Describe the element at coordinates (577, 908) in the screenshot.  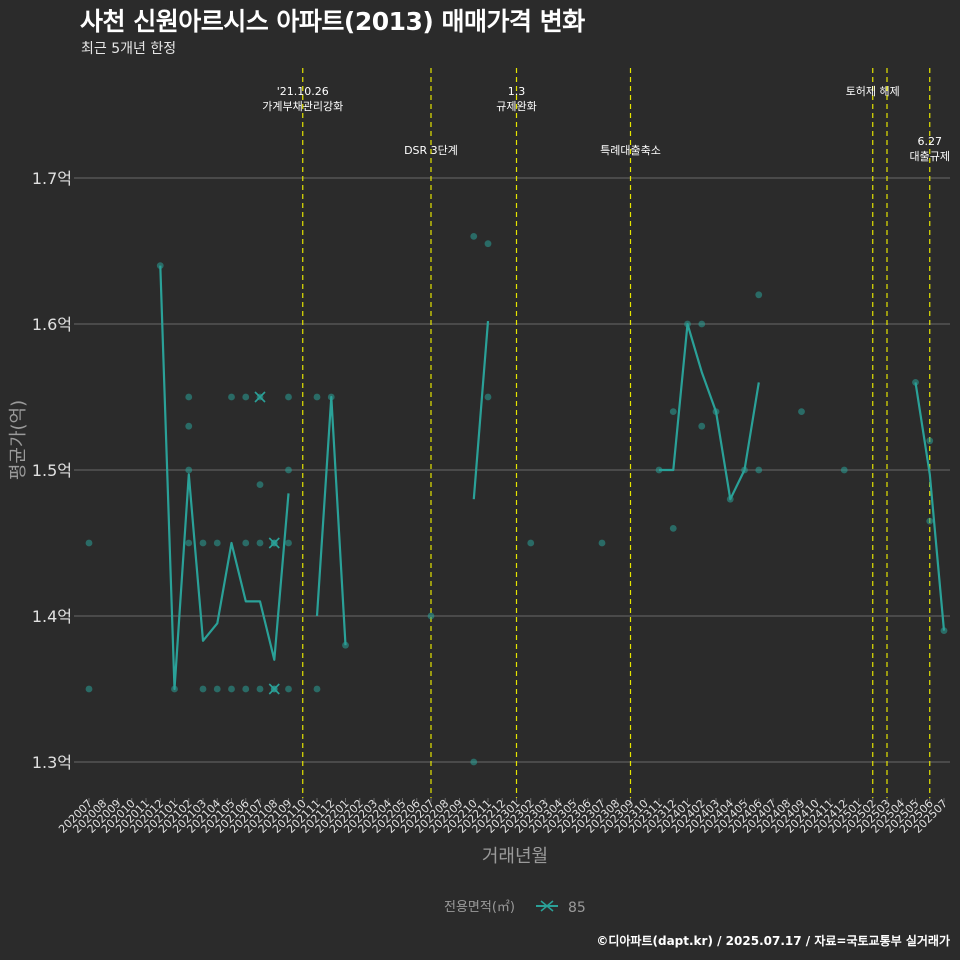
I see `legend-label-85: 85` at that location.